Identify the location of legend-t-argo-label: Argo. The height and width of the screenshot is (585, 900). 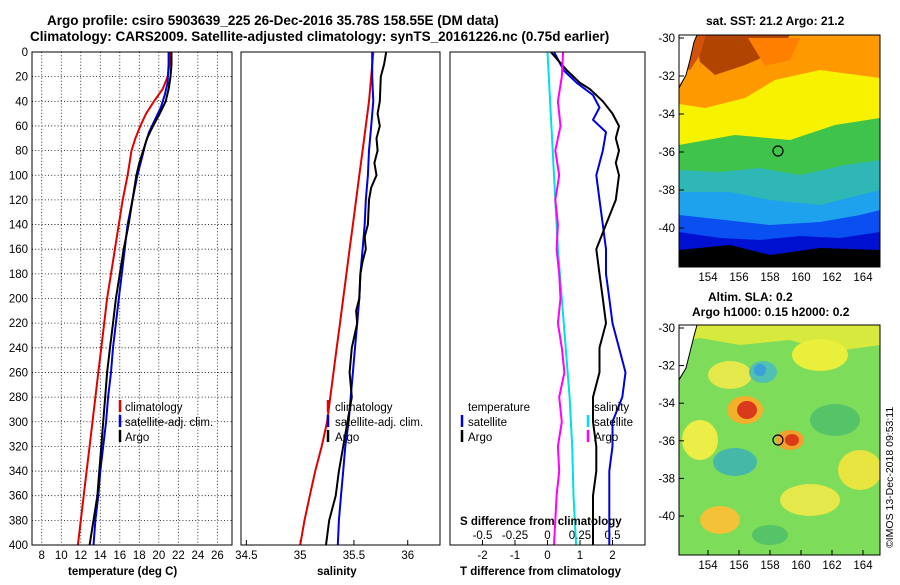
(480, 438).